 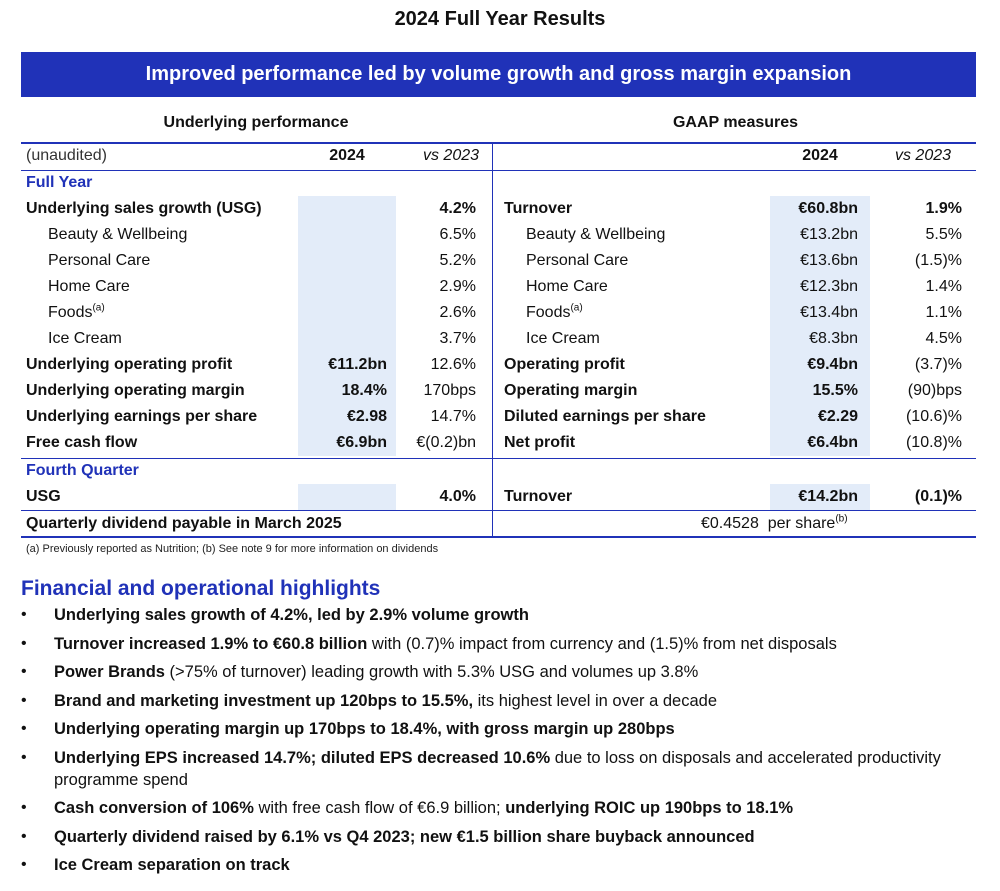 I want to click on row-left-label-text: Beauty & Wellbeing, so click(x=118, y=234).